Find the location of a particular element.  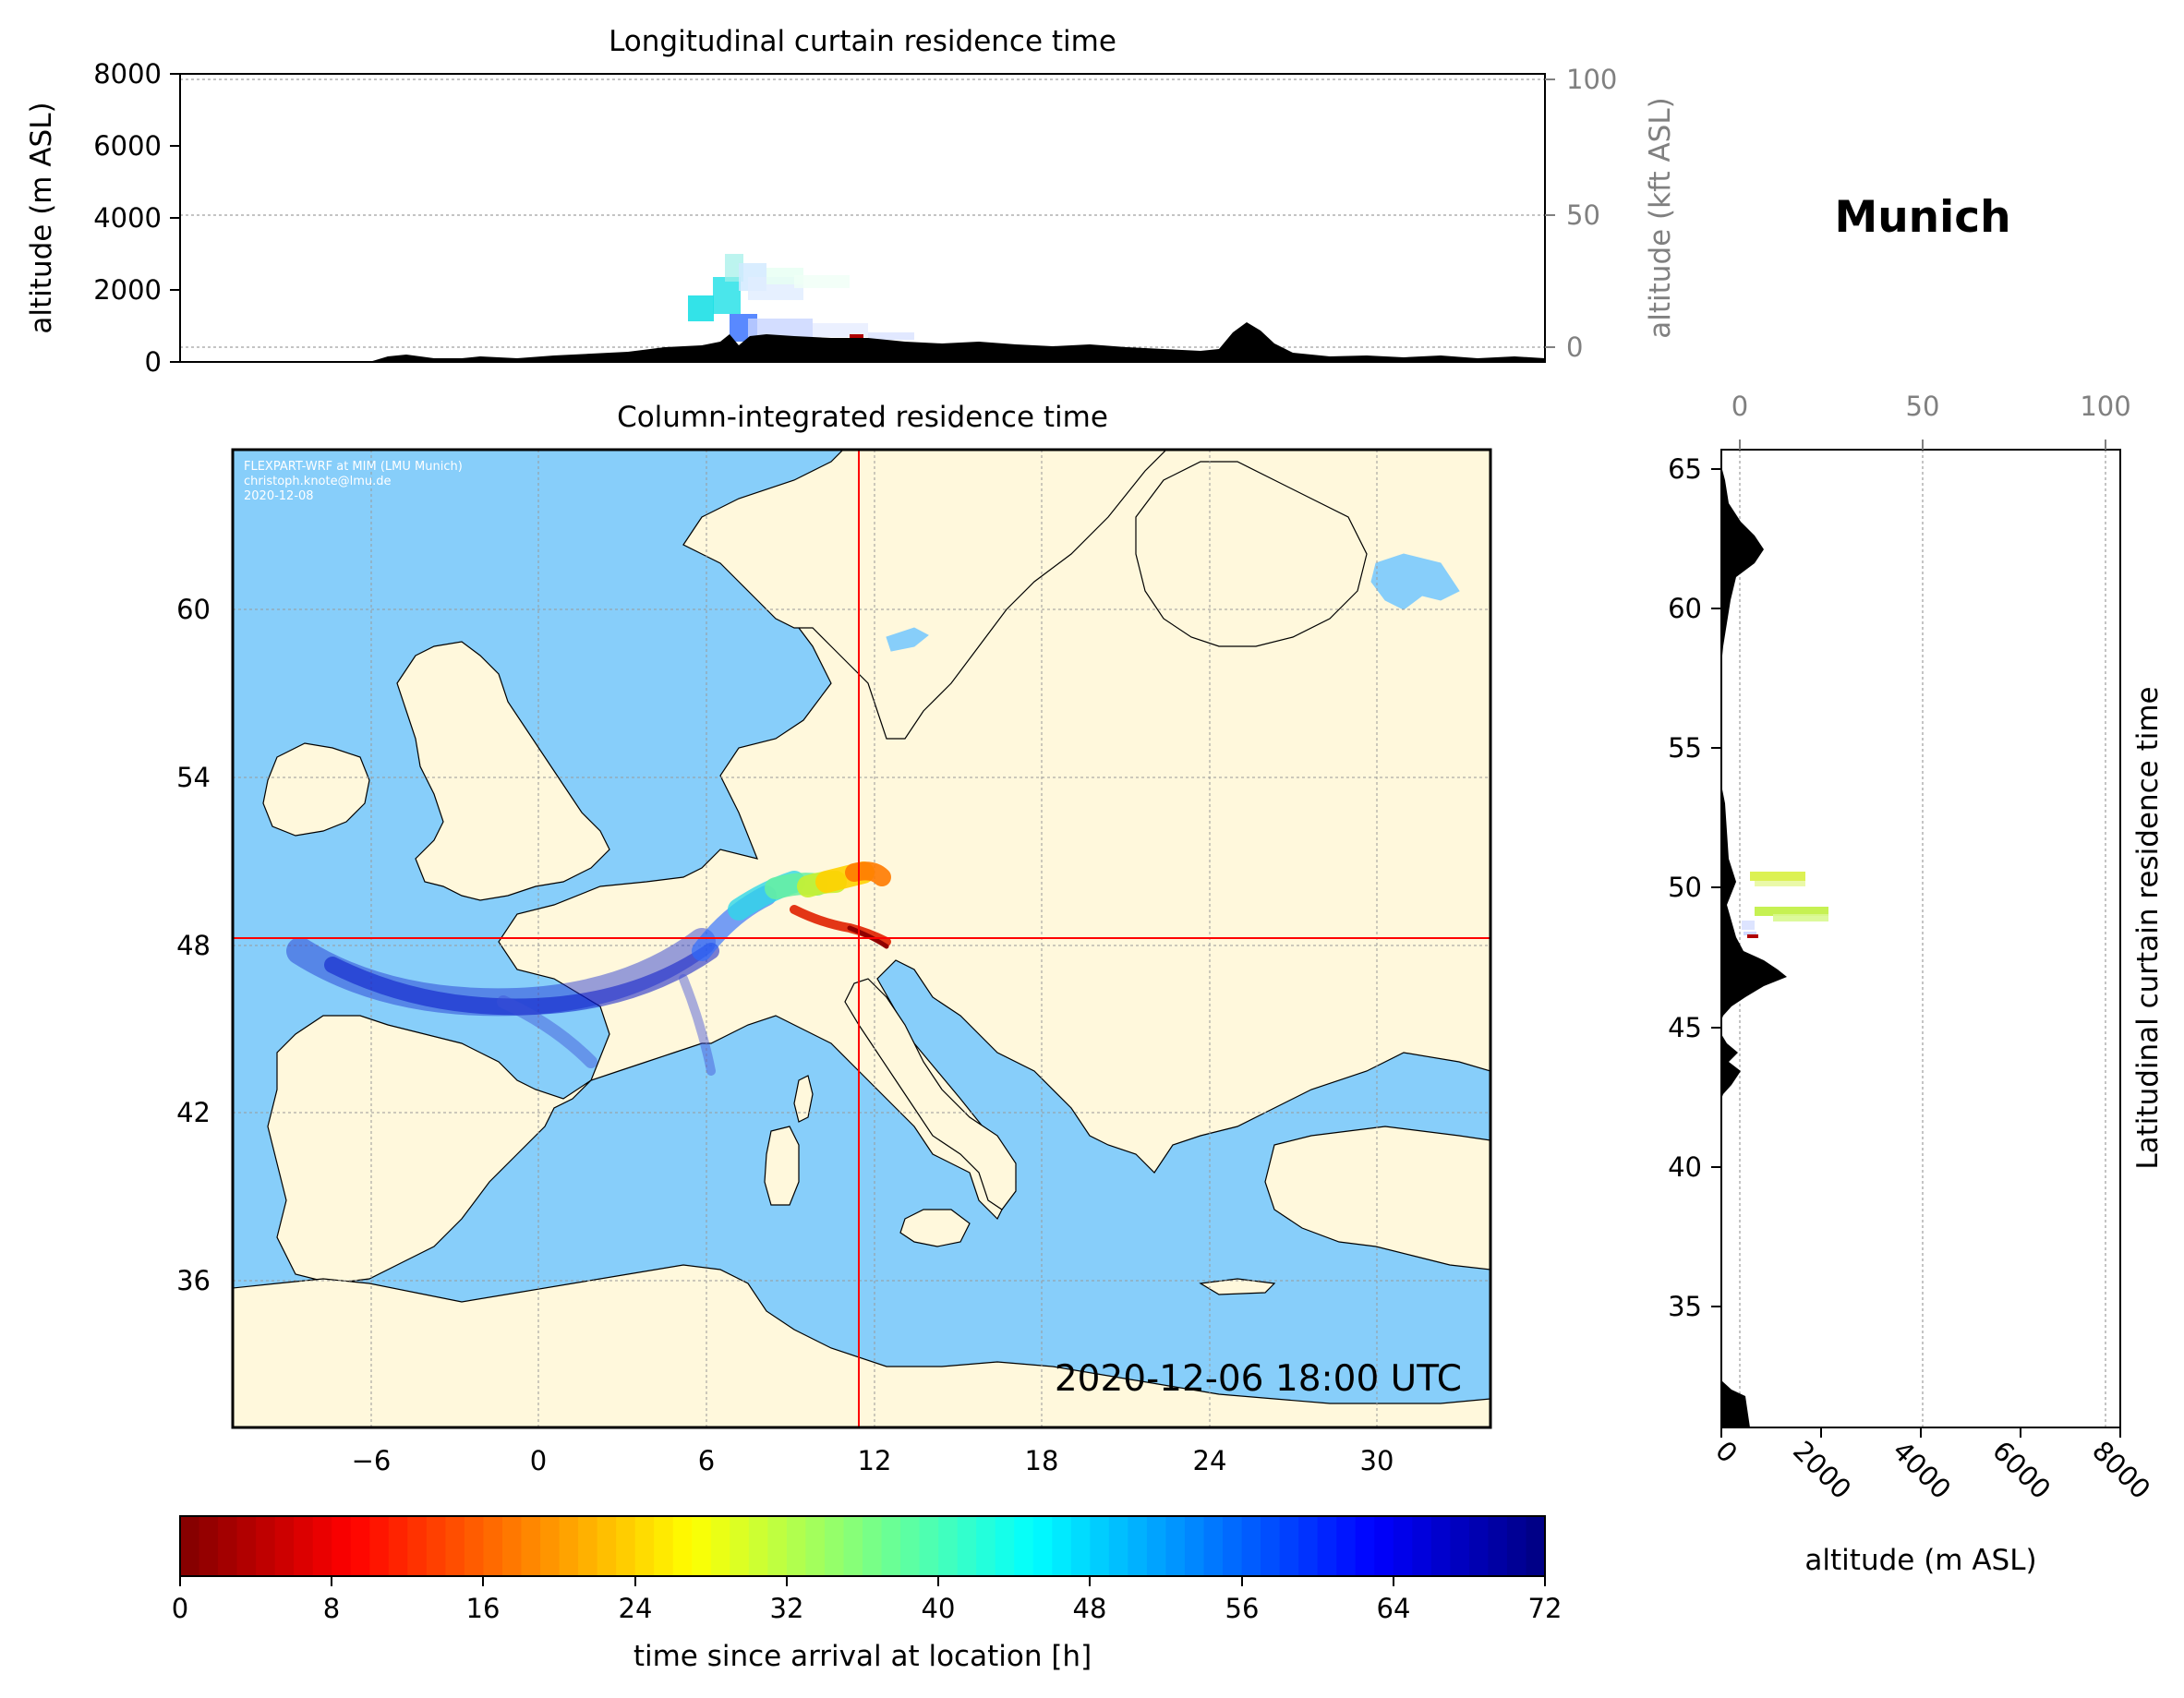

map-xtick-m6: −6 is located at coordinates (372, 1460).